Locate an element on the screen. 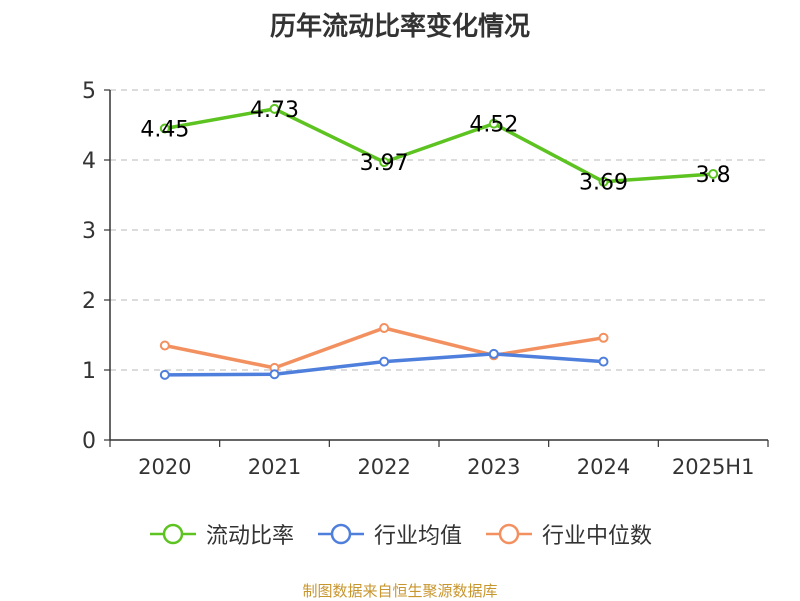  data-label: 3.8 is located at coordinates (713, 175).